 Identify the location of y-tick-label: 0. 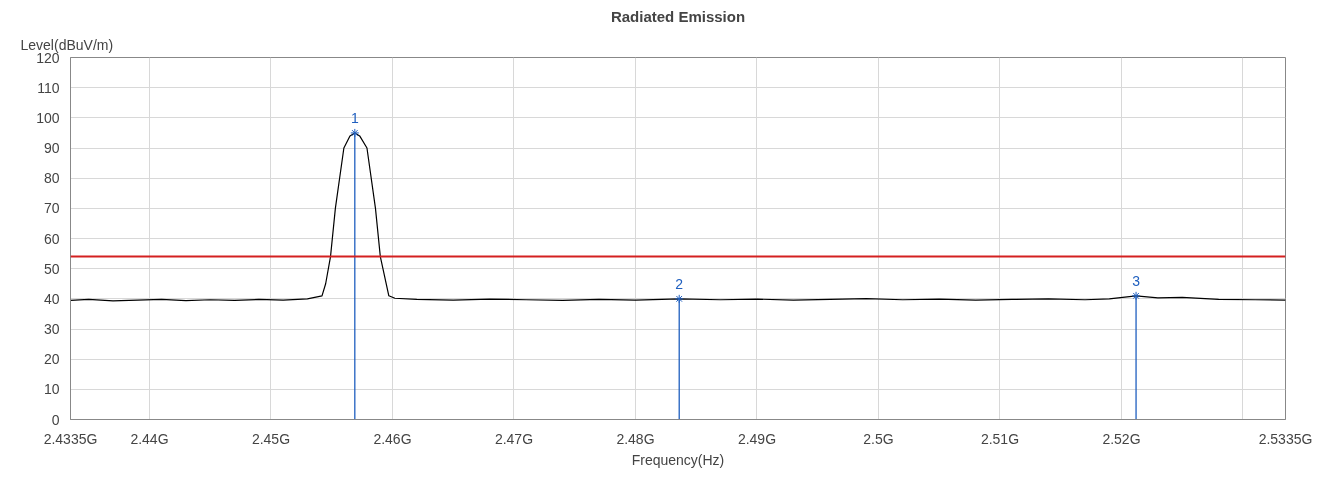
(55, 419).